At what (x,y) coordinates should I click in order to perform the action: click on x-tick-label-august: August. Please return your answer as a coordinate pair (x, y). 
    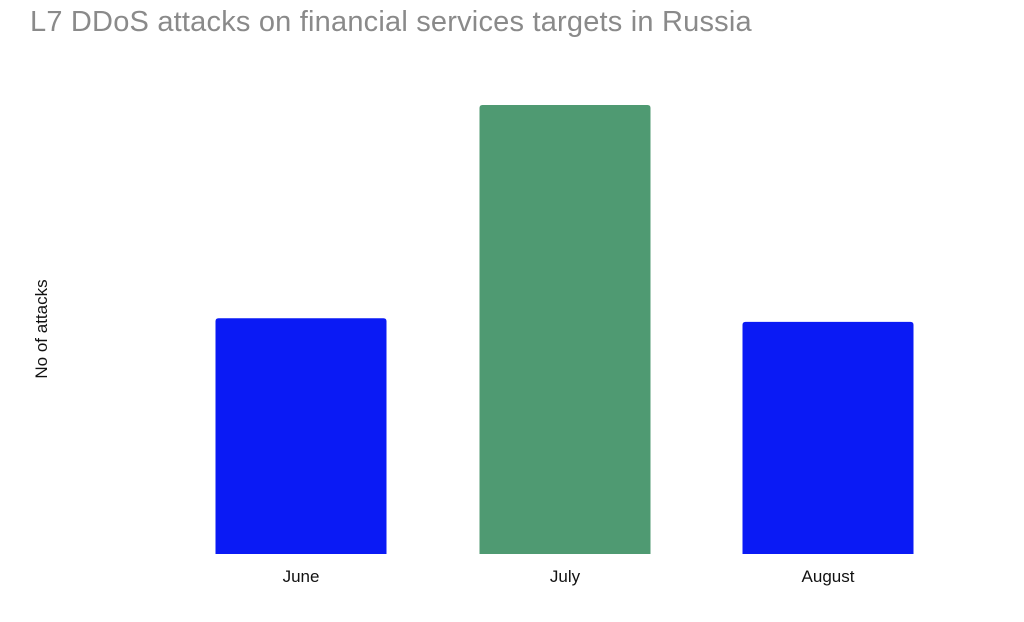
    Looking at the image, I should click on (828, 576).